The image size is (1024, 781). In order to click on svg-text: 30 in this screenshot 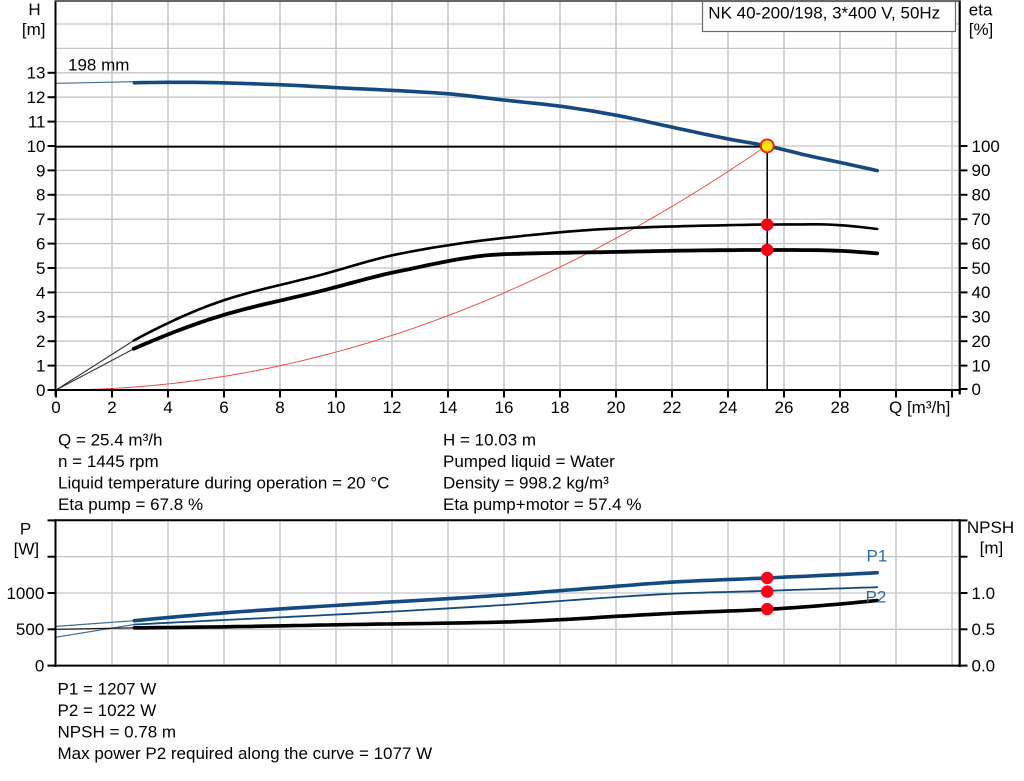, I will do `click(981, 317)`.